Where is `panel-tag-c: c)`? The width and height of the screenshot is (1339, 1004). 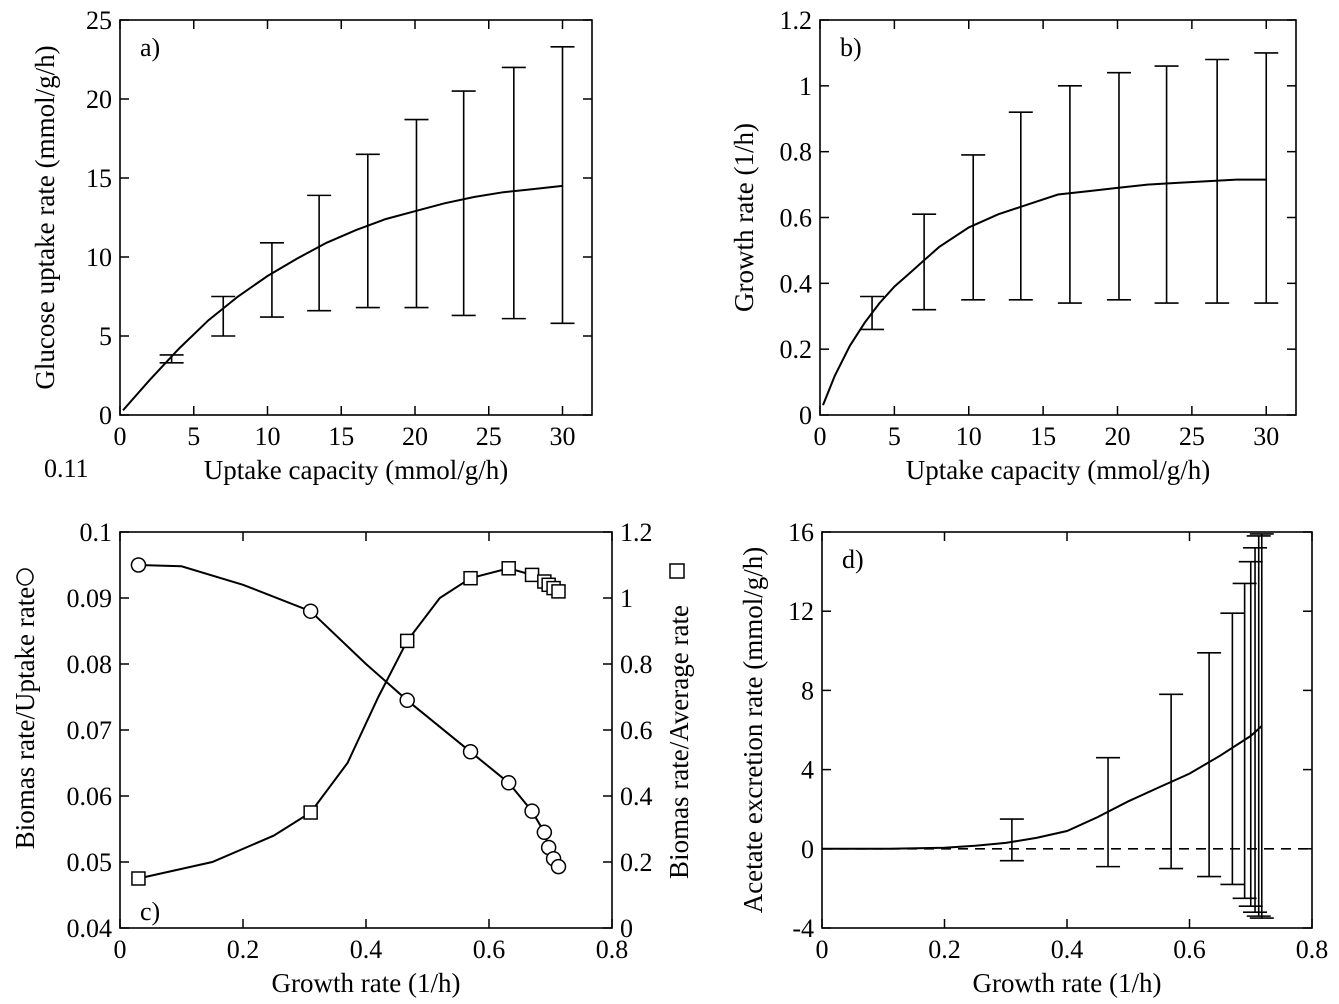 panel-tag-c: c) is located at coordinates (150, 911).